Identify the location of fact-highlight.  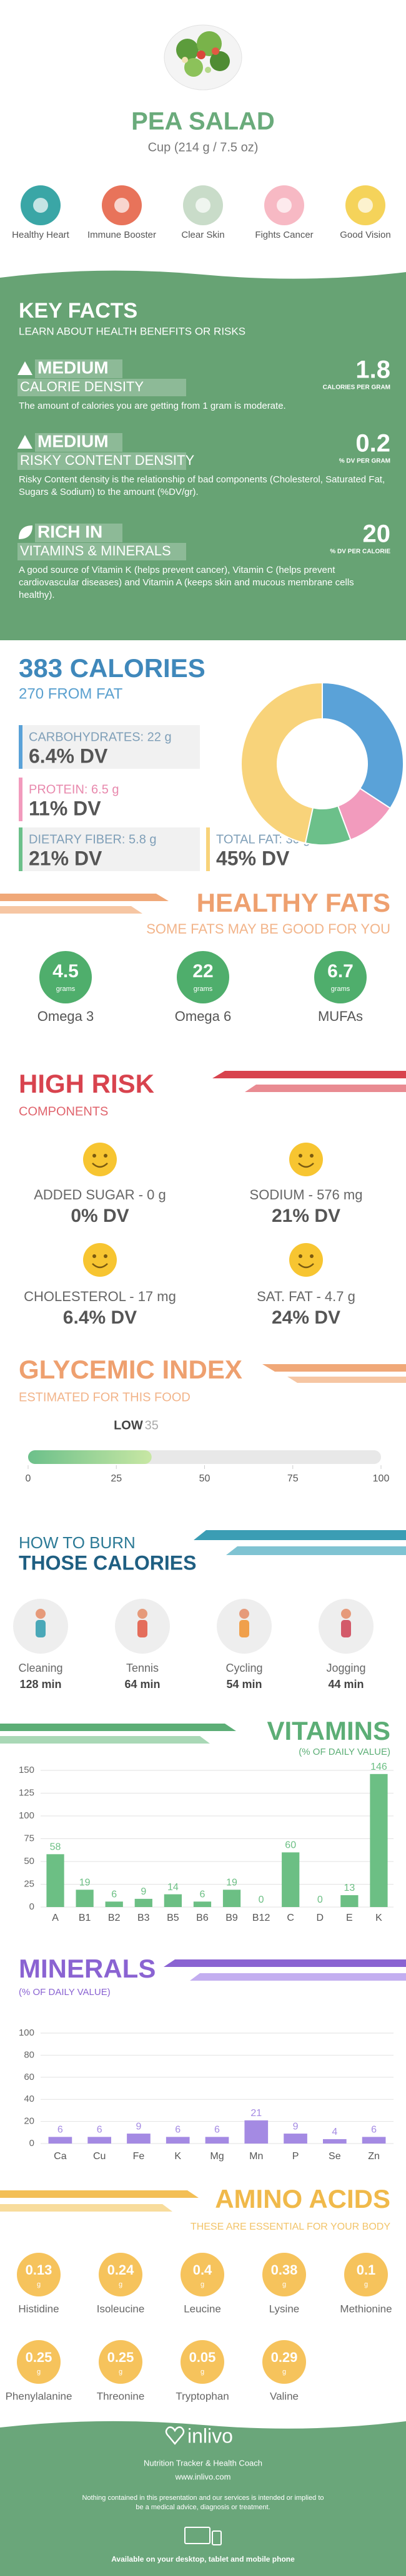
(101, 551).